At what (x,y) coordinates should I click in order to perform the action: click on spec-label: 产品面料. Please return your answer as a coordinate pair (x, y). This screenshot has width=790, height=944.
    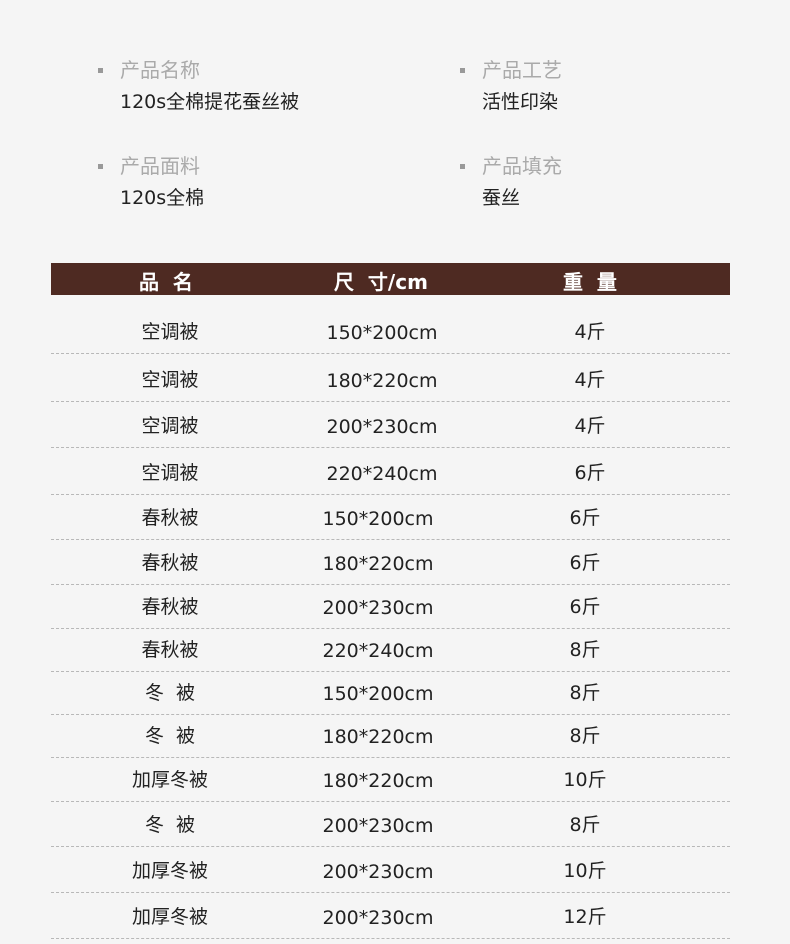
    Looking at the image, I should click on (248, 166).